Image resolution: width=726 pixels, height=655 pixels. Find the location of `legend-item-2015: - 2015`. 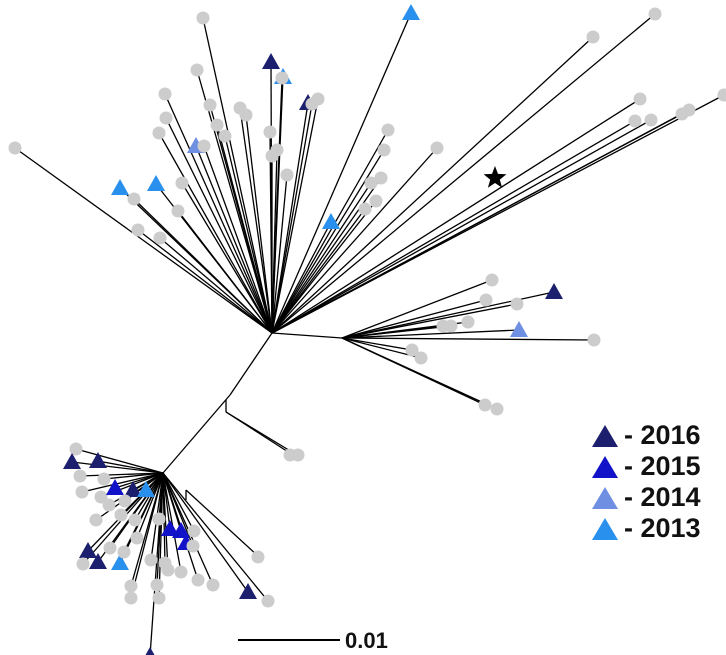

legend-item-2015: - 2015 is located at coordinates (645, 466).